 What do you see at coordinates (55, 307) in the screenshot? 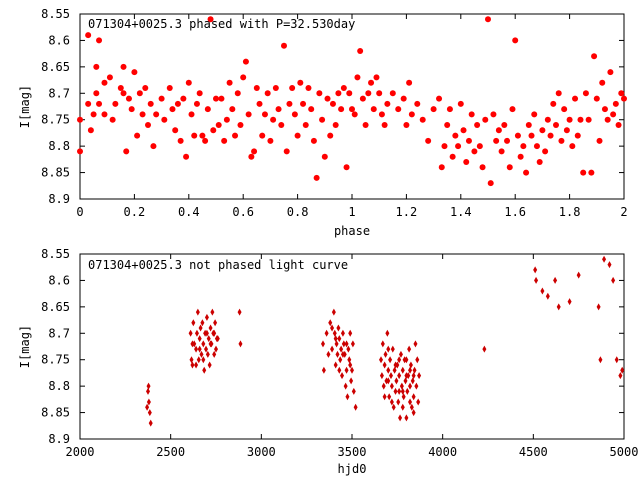
I see `y-tick-label: 8.65` at bounding box center [55, 307].